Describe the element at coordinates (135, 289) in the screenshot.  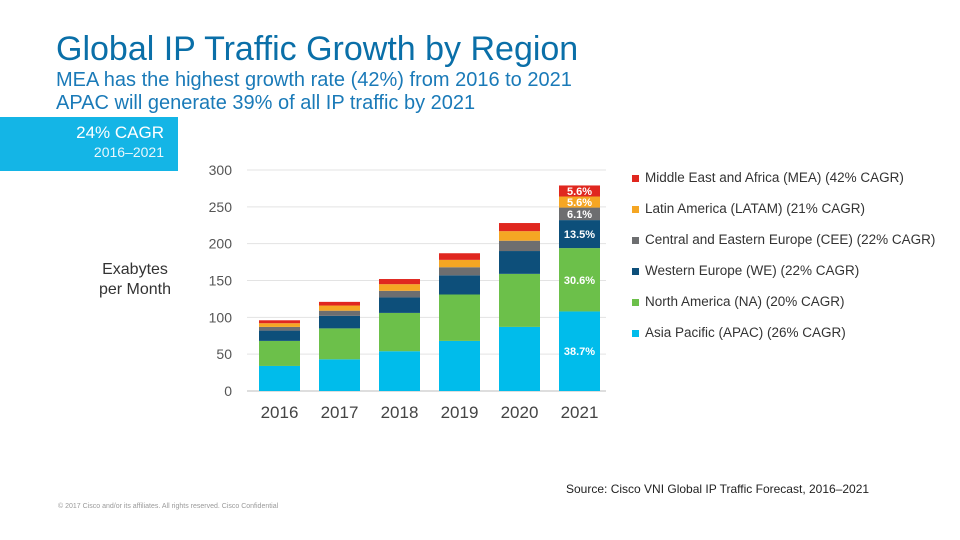
I see `y-axis-label-line-2: per Month` at that location.